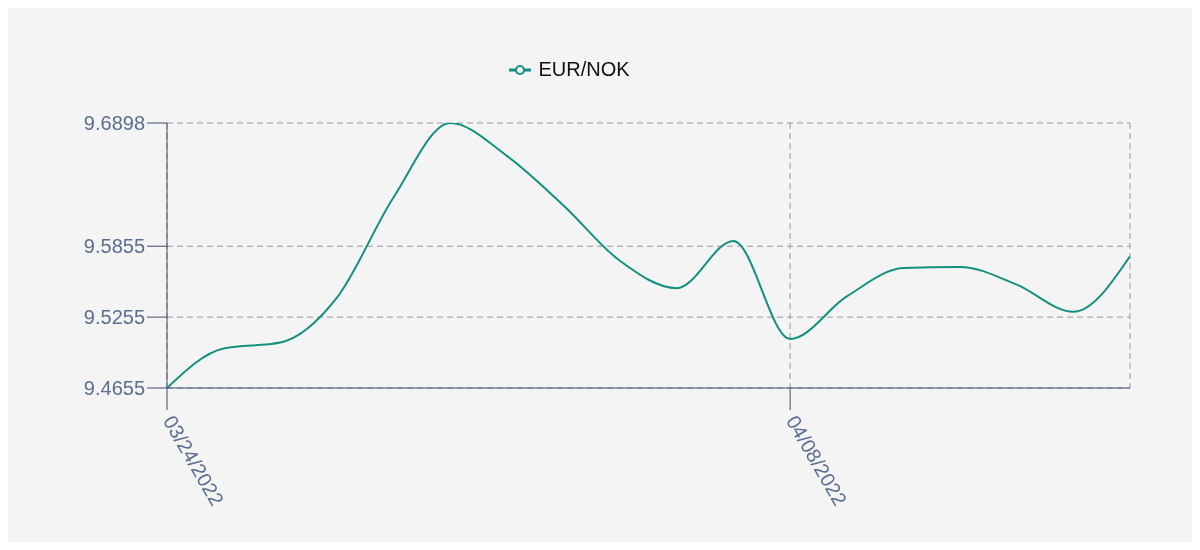 This screenshot has width=1200, height=550. What do you see at coordinates (114, 388) in the screenshot?
I see `y-tick-label: 9.4655` at bounding box center [114, 388].